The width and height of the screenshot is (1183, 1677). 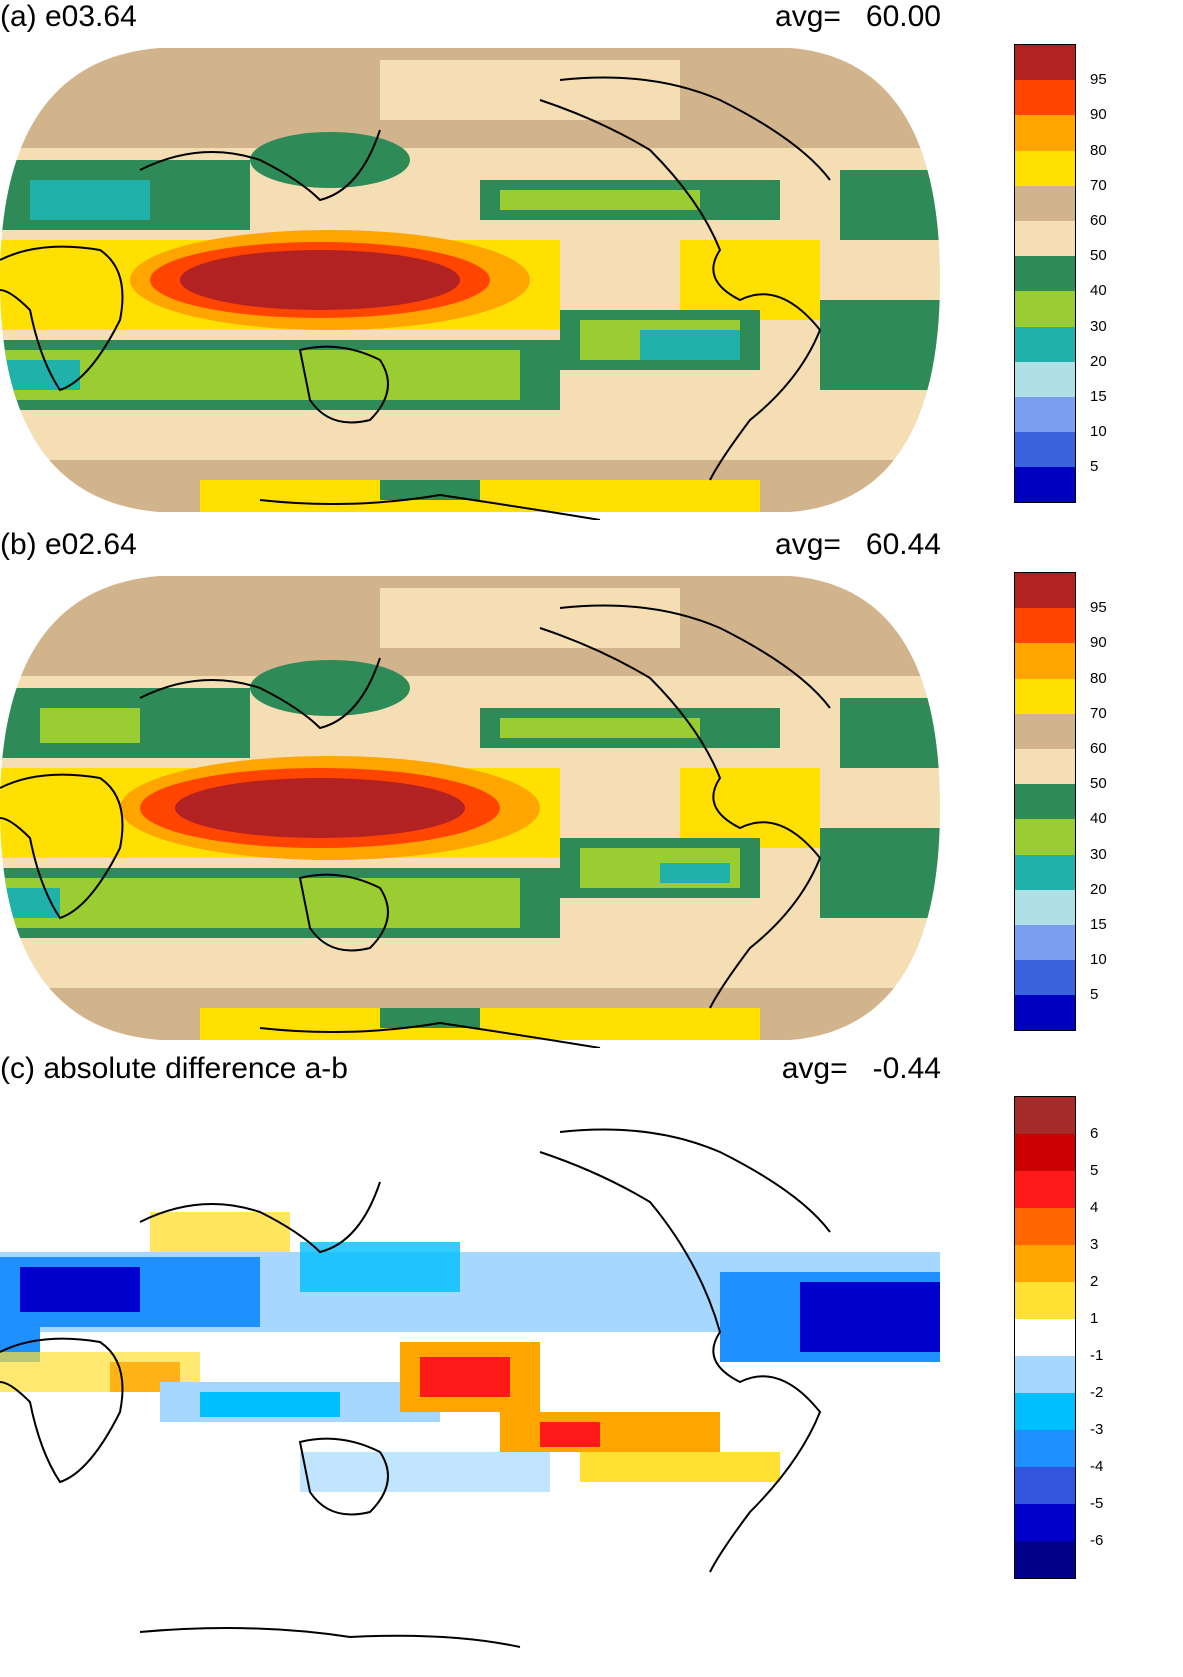 What do you see at coordinates (903, 16) in the screenshot?
I see `avg-value: 60.00` at bounding box center [903, 16].